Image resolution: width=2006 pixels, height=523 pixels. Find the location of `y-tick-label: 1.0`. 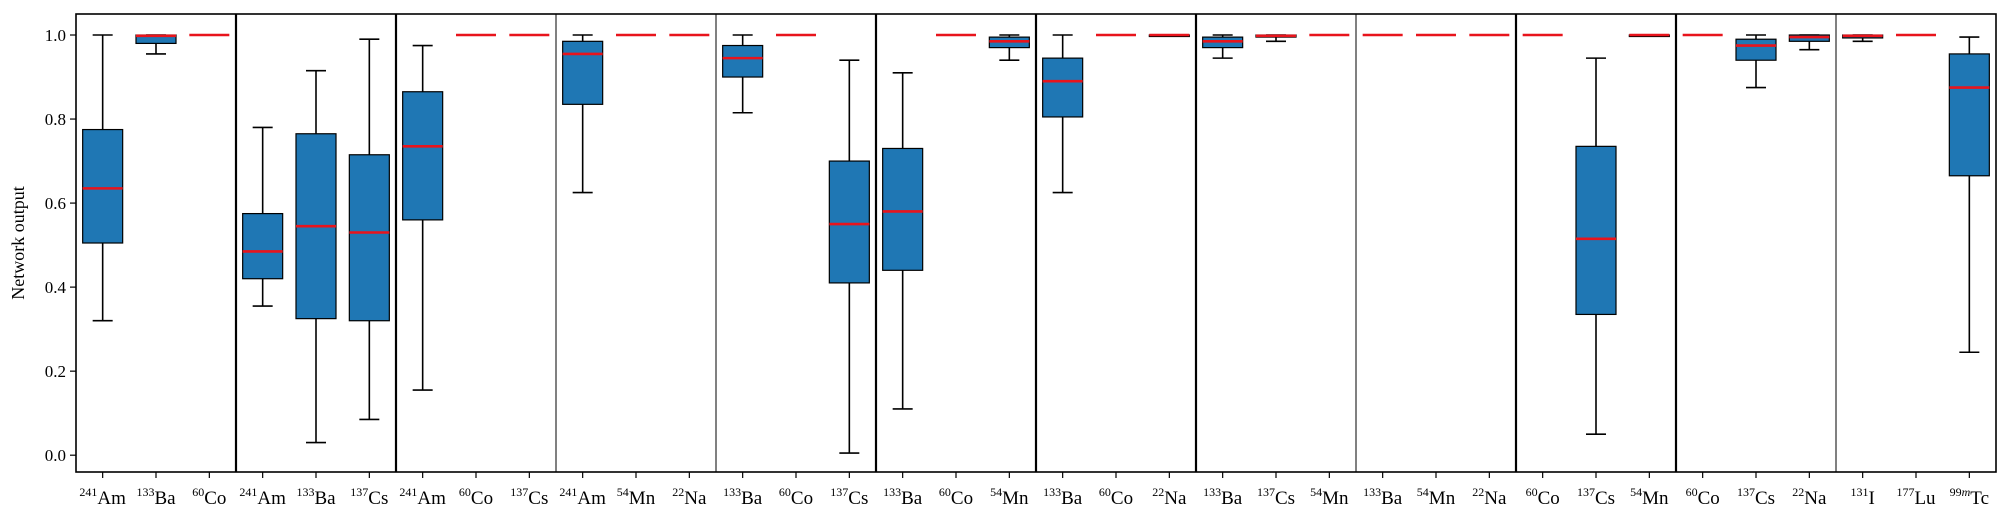

y-tick-label: 1.0 is located at coordinates (55, 35).